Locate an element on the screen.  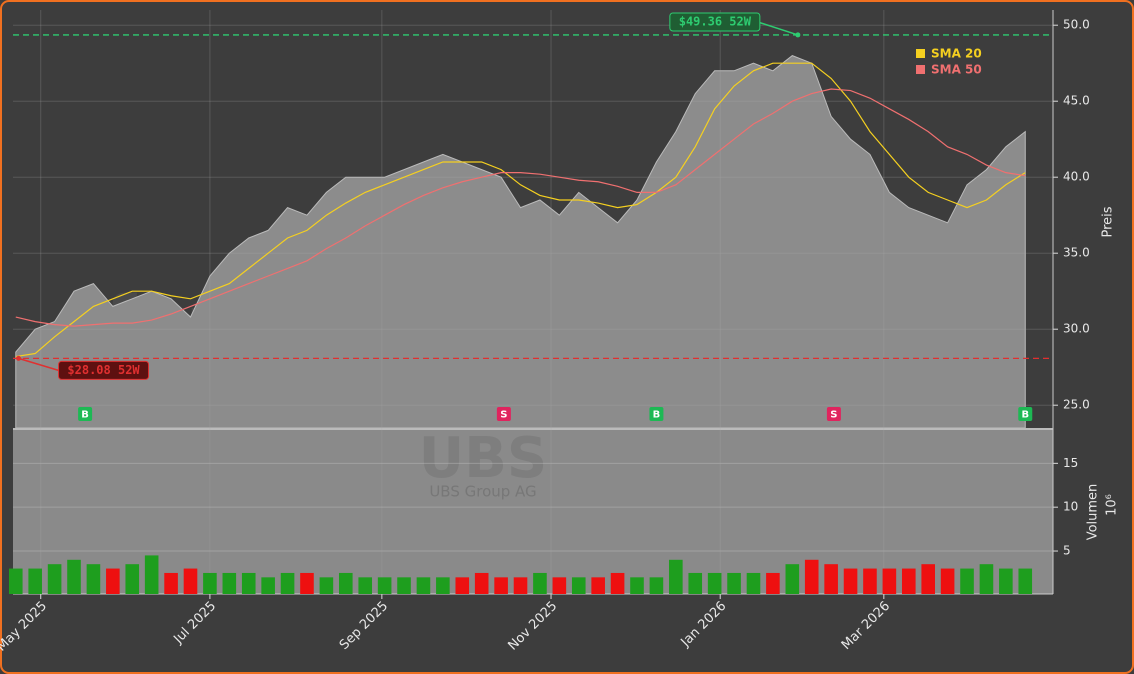
y-tick-label: 30.0 is located at coordinates (1076, 329).